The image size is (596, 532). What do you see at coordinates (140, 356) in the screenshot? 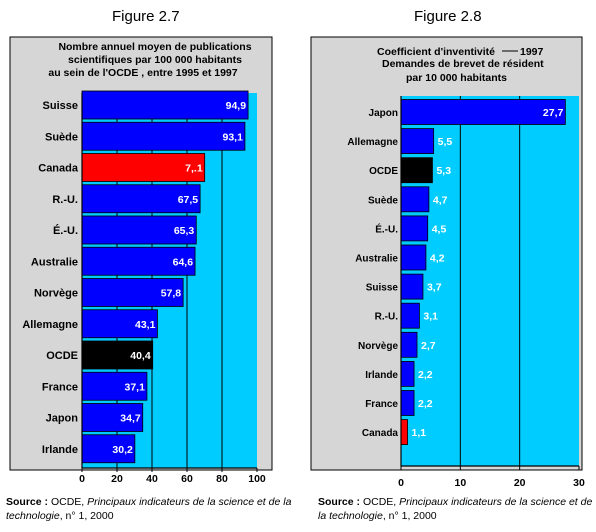
I see `data-label: 40,4` at bounding box center [140, 356].